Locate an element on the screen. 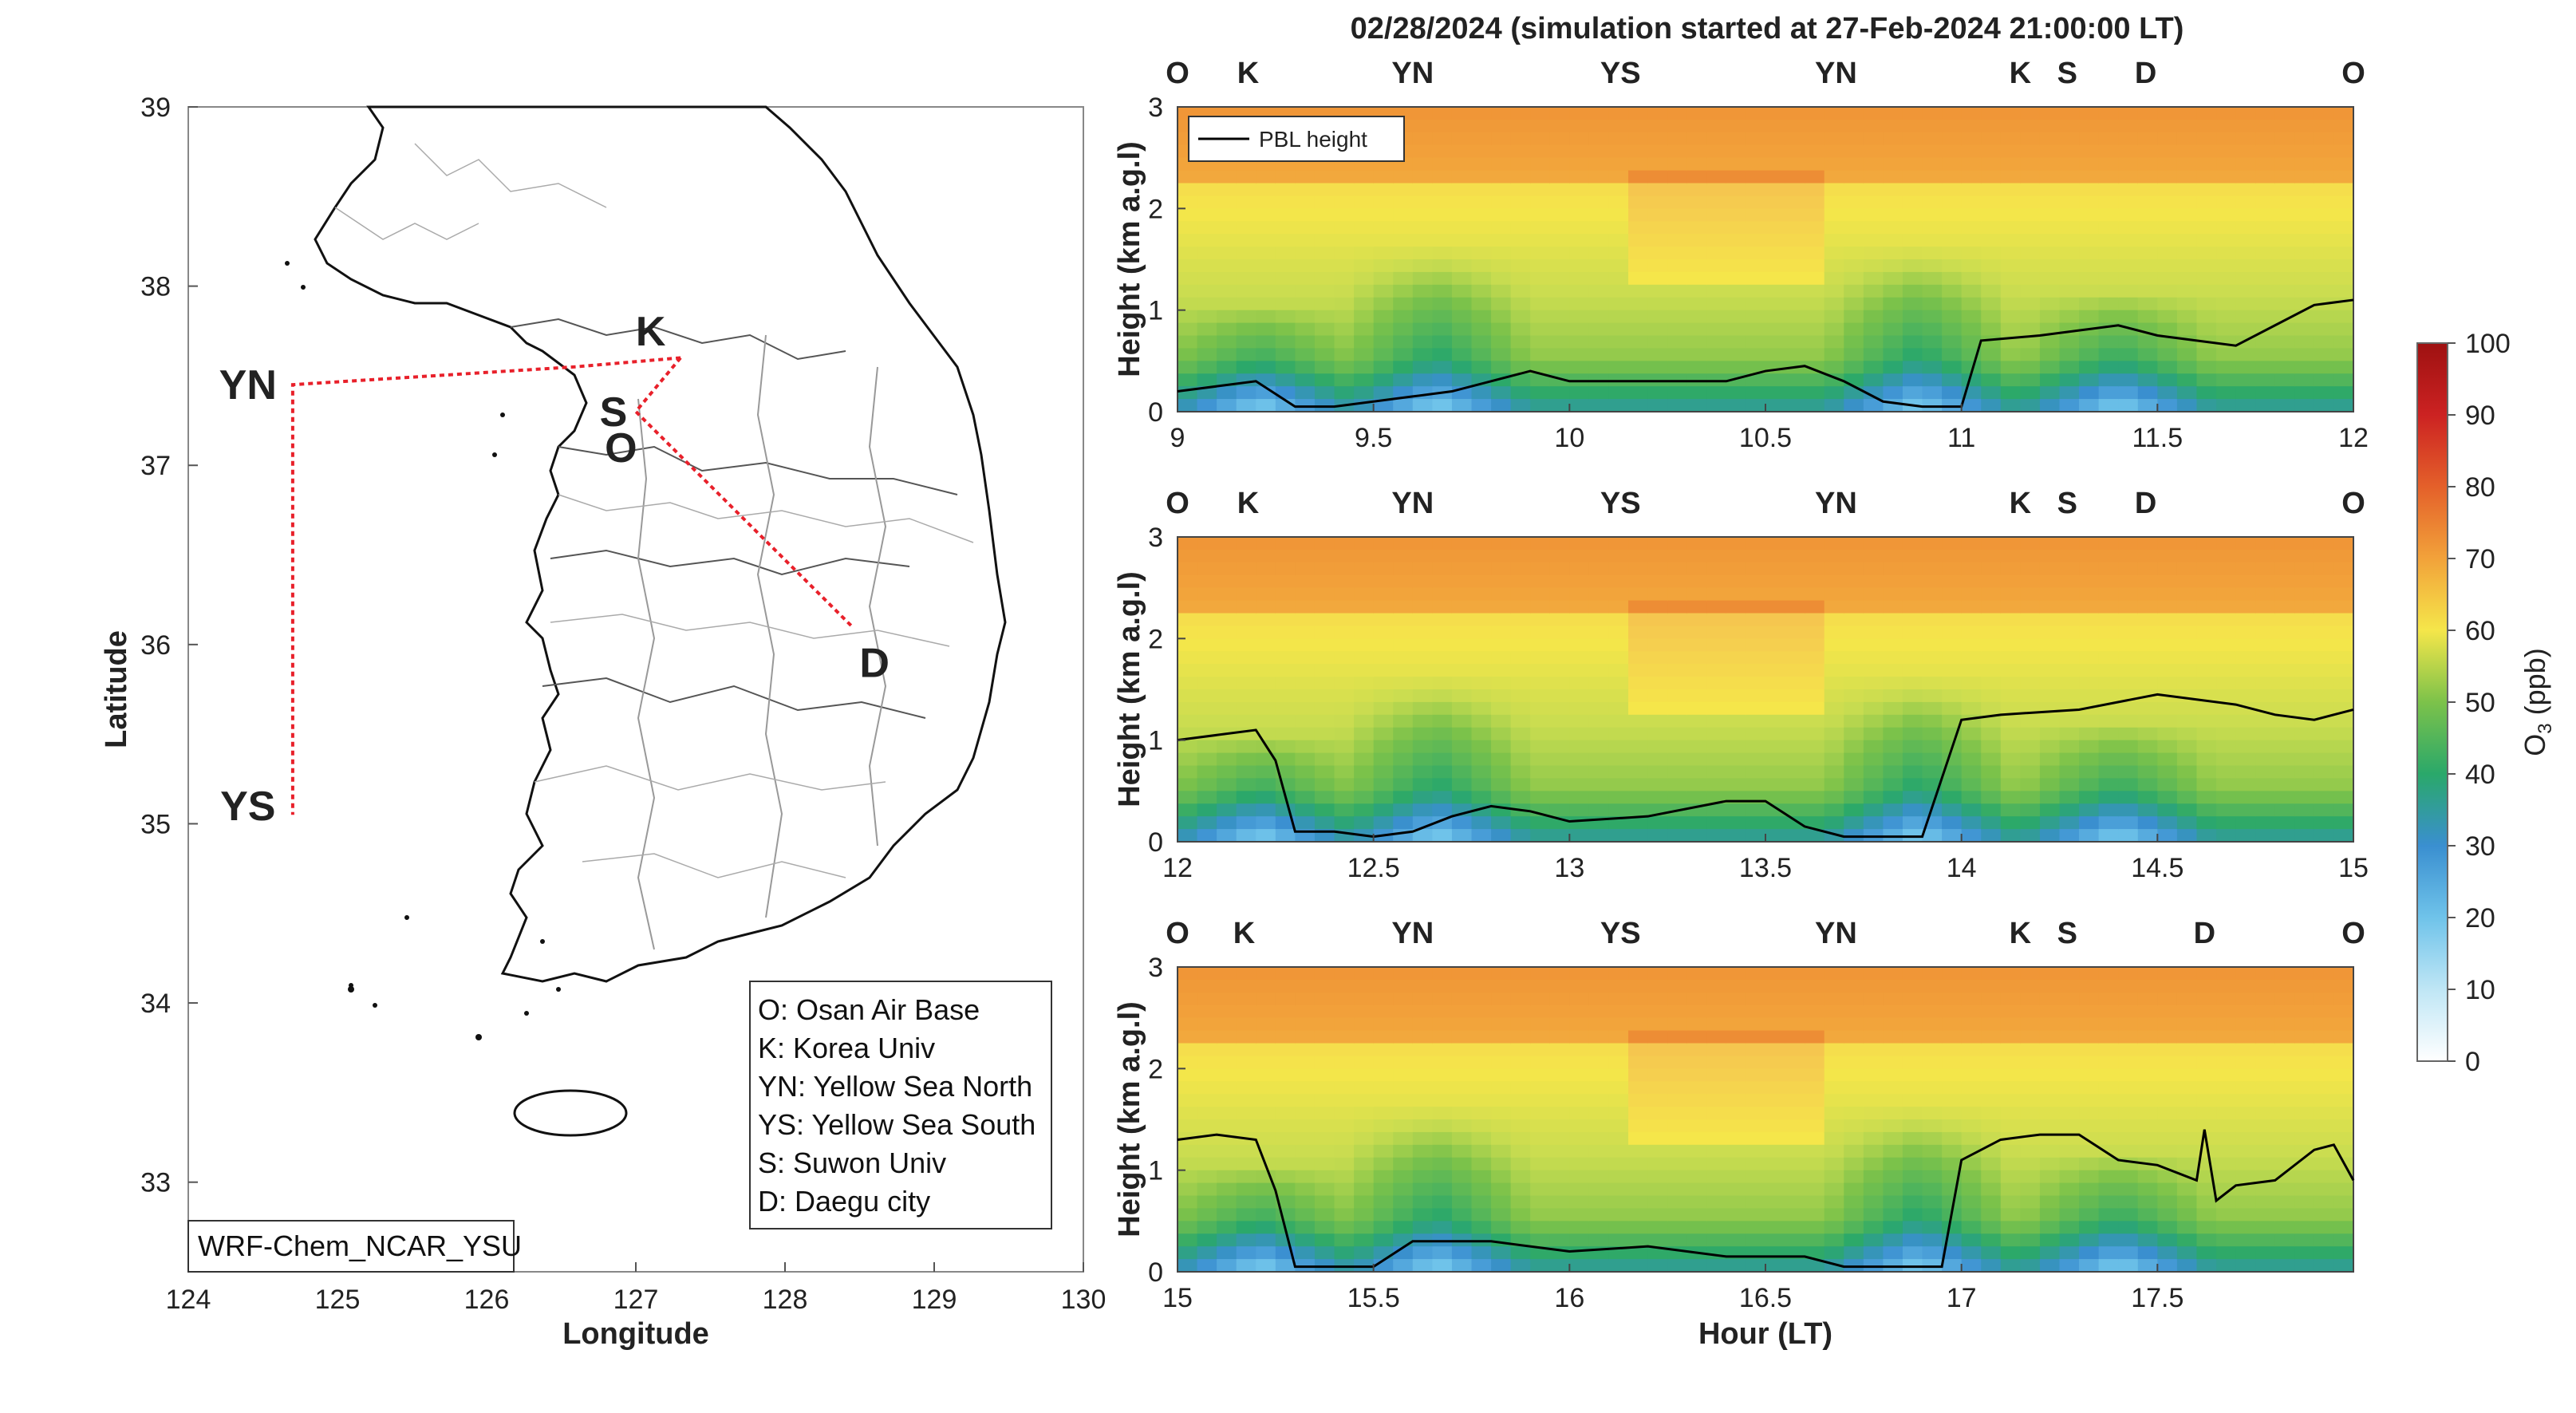  colorbar-gradient is located at coordinates (2432, 702).